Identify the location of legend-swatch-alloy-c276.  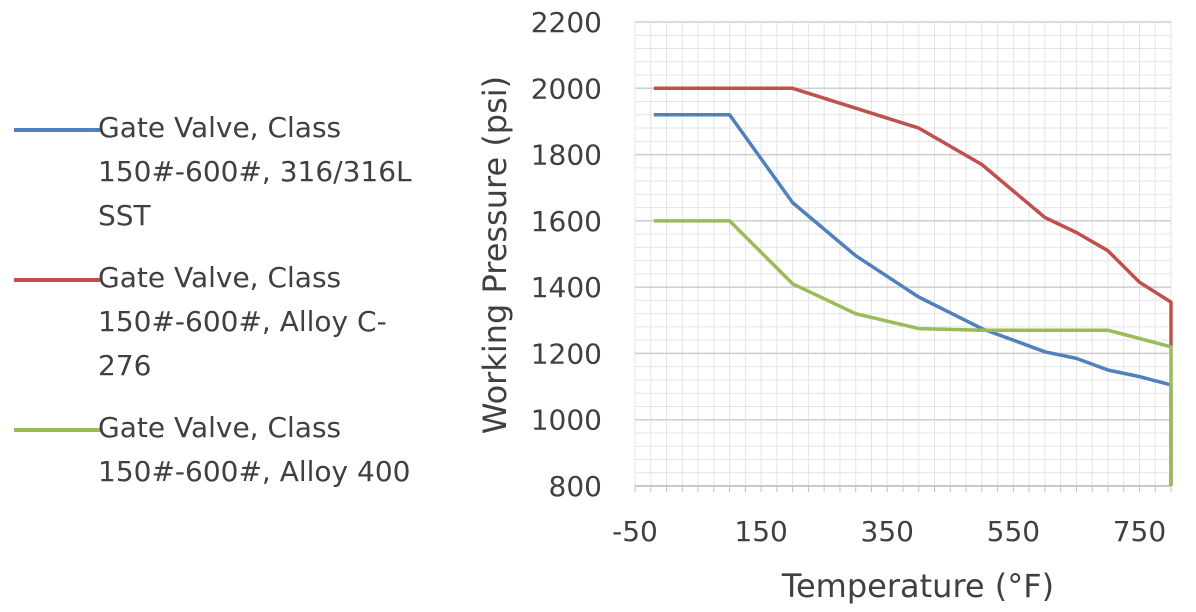
(57, 280).